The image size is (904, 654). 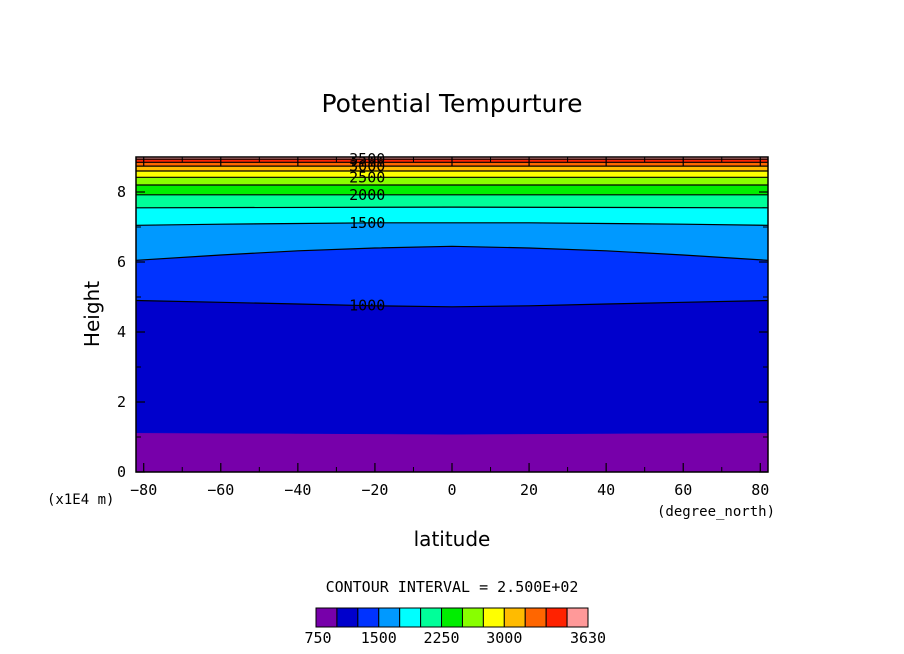 What do you see at coordinates (451, 490) in the screenshot?
I see `x-tick-label: 0` at bounding box center [451, 490].